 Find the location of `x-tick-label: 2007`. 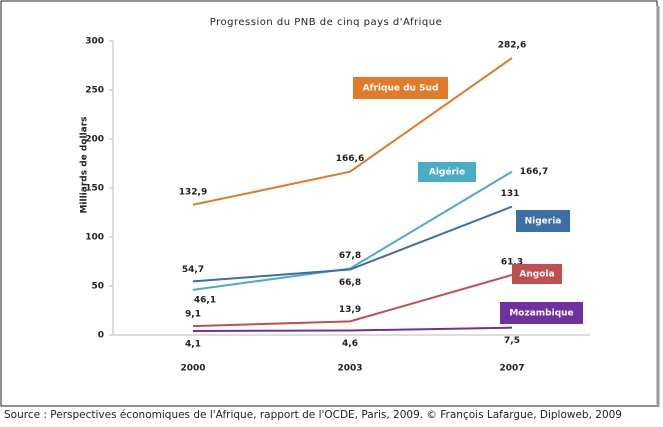

x-tick-label: 2007 is located at coordinates (511, 369).